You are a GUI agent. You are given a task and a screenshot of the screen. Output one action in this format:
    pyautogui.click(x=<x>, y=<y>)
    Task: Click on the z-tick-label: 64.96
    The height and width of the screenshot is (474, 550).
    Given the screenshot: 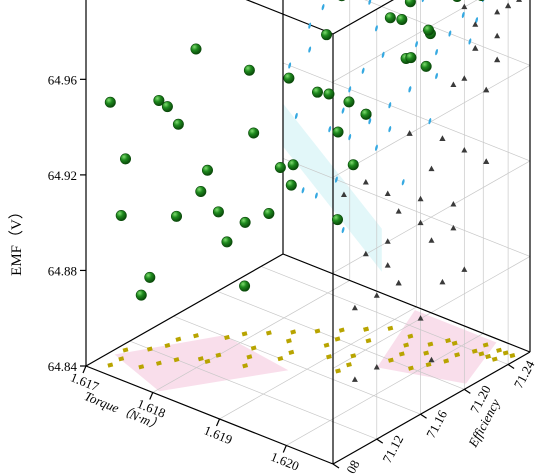 What is the action you would take?
    pyautogui.click(x=63, y=79)
    